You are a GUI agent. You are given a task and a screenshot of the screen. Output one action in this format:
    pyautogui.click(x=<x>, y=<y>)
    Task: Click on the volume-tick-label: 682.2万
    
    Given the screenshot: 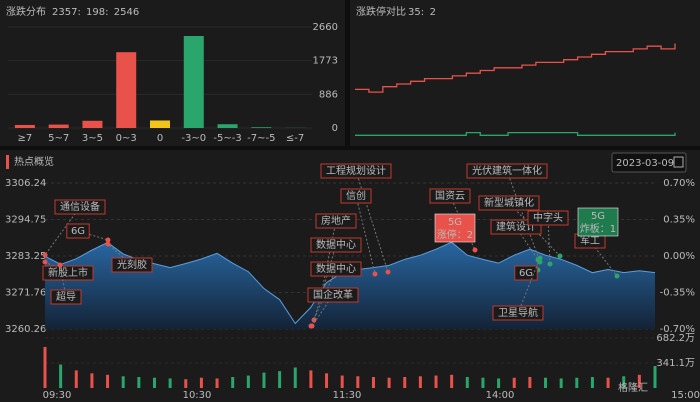 What is the action you would take?
    pyautogui.click(x=675, y=338)
    